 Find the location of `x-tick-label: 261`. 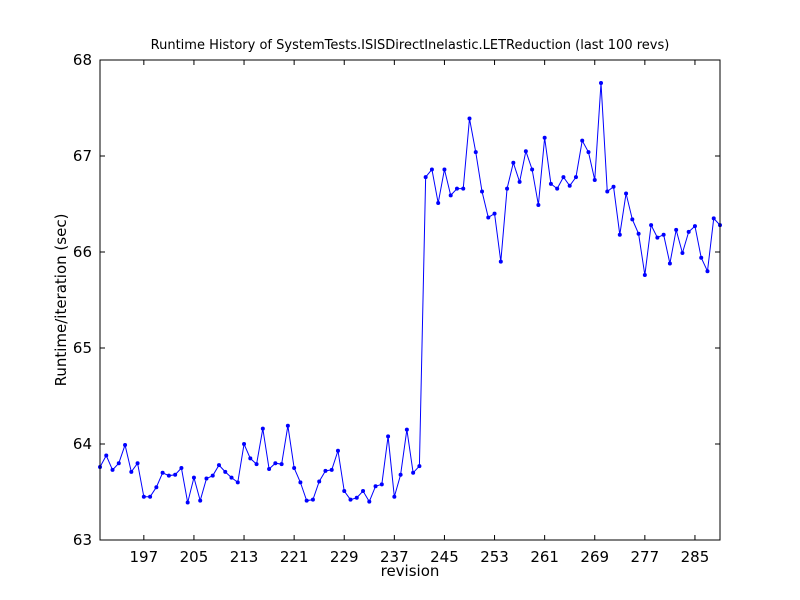

x-tick-label: 261 is located at coordinates (544, 557).